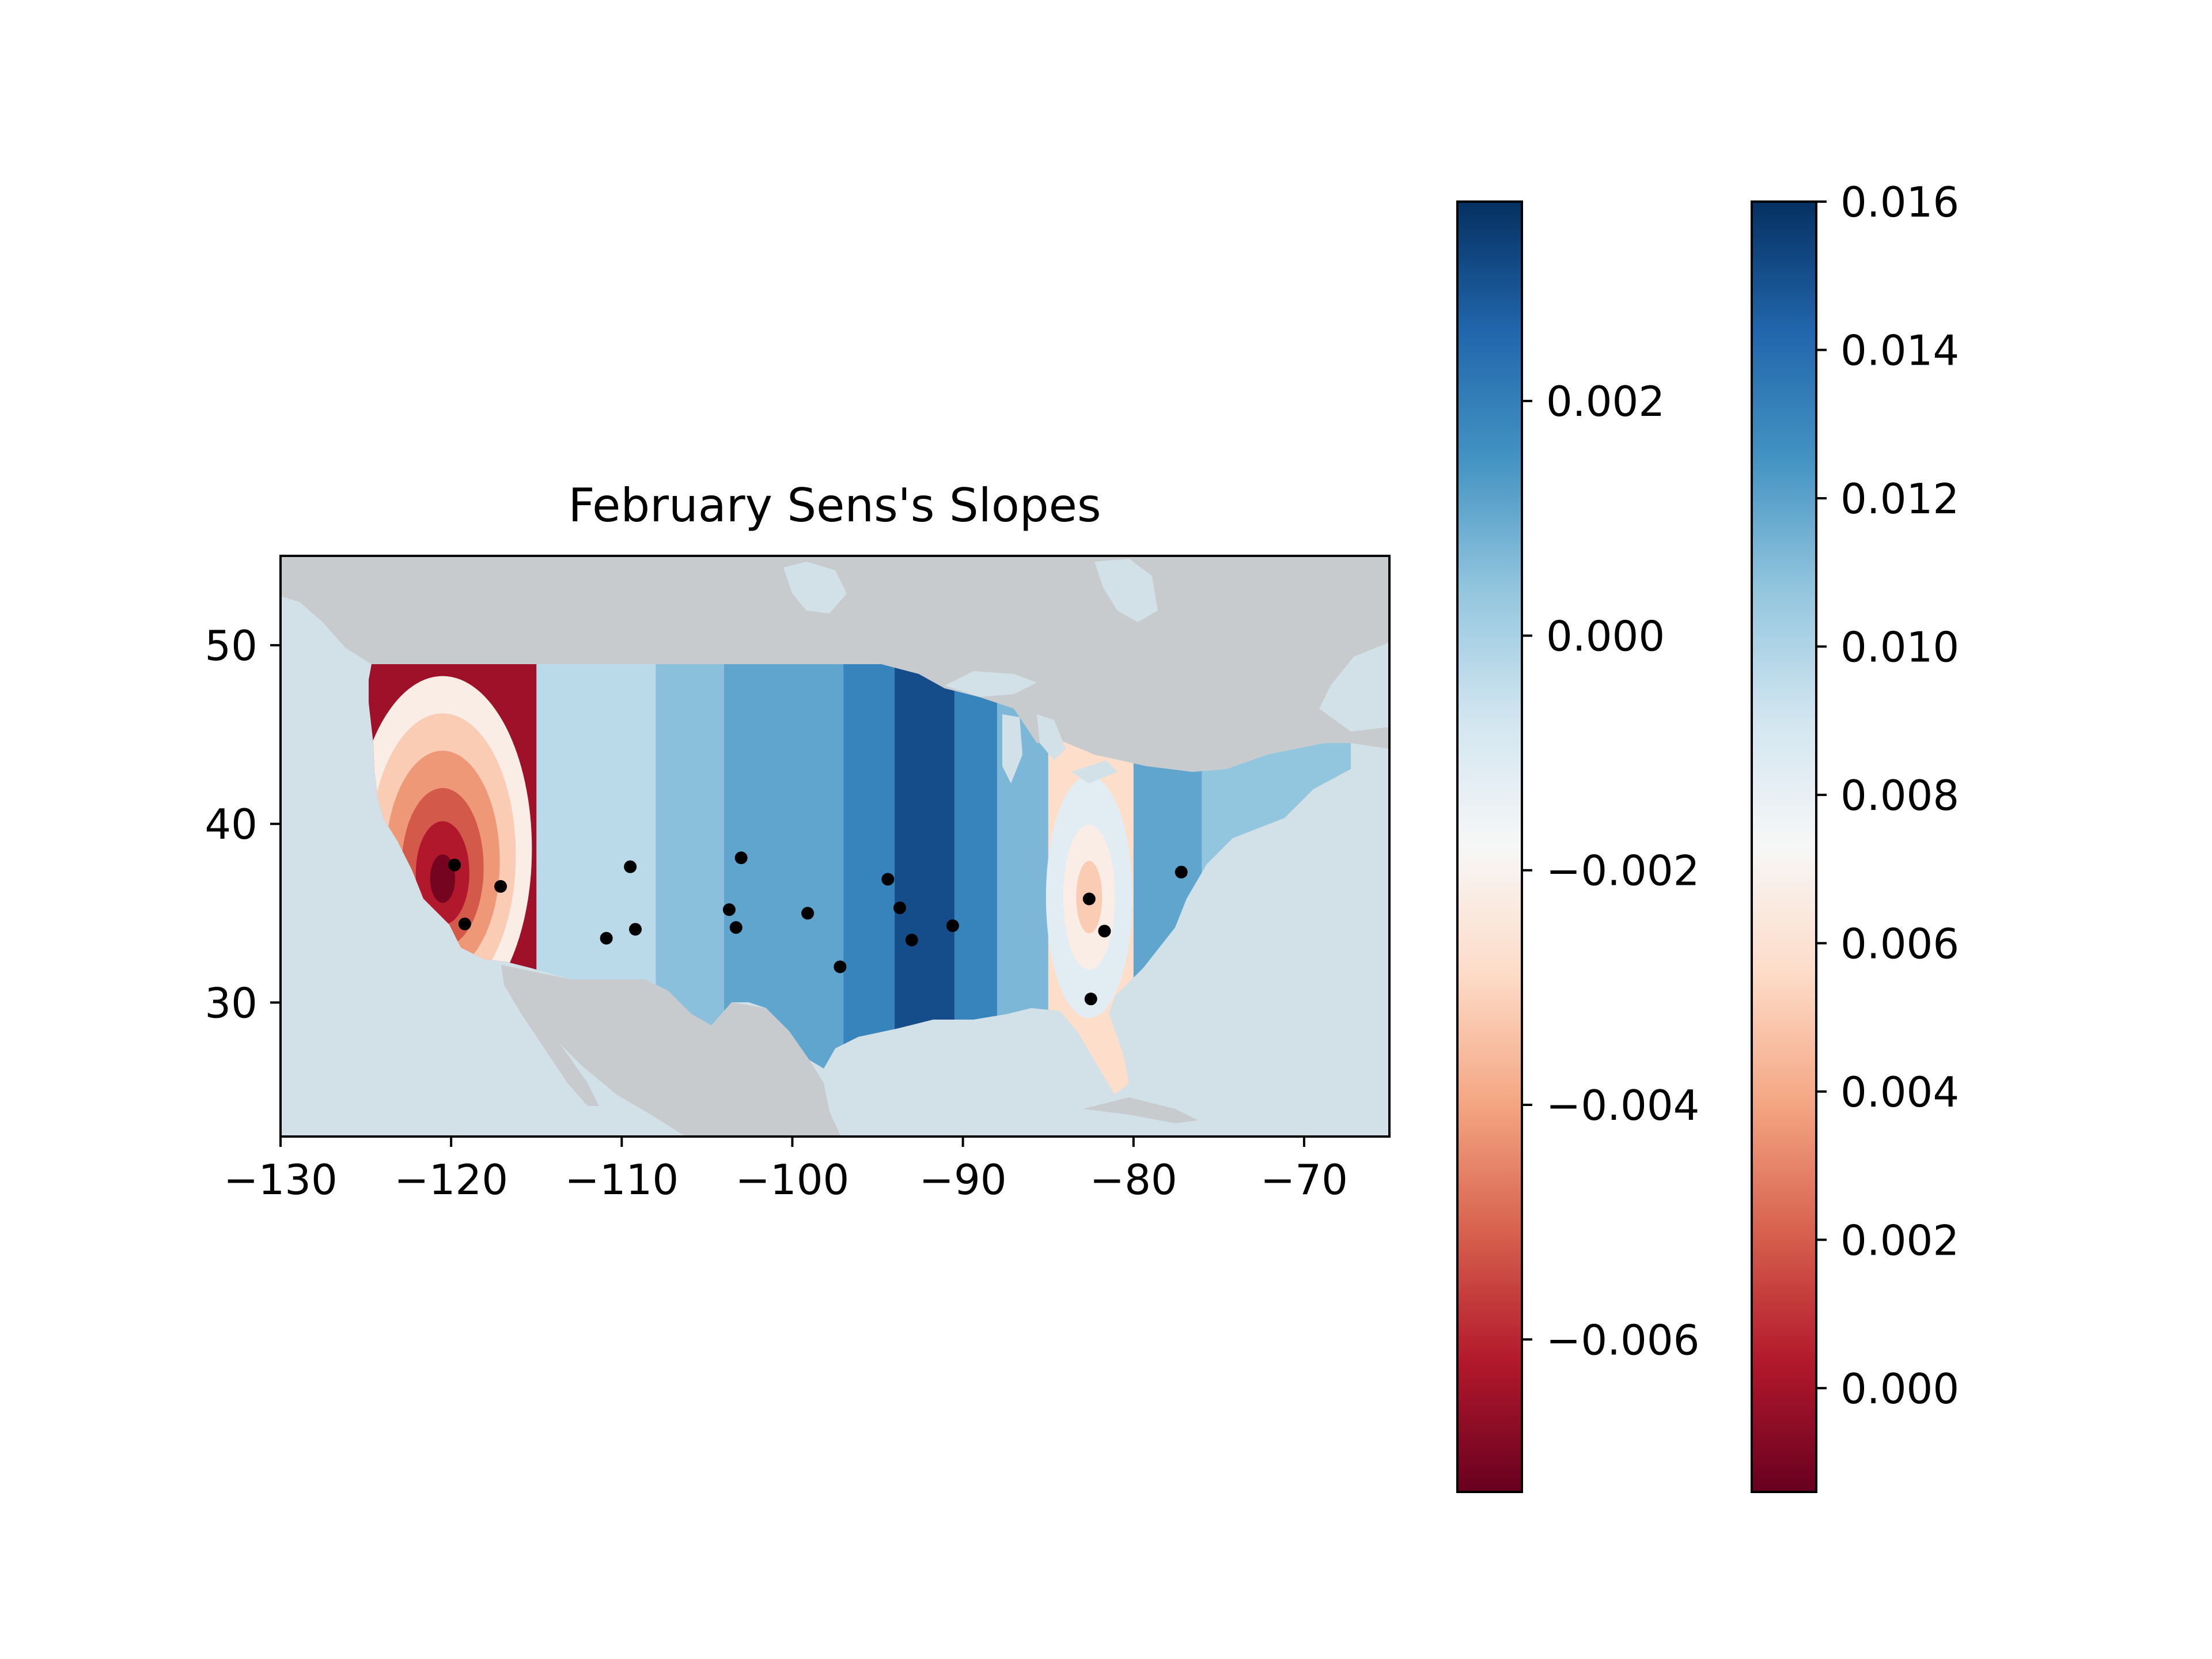  I want to click on mexico-landmass, so click(671, 1051).